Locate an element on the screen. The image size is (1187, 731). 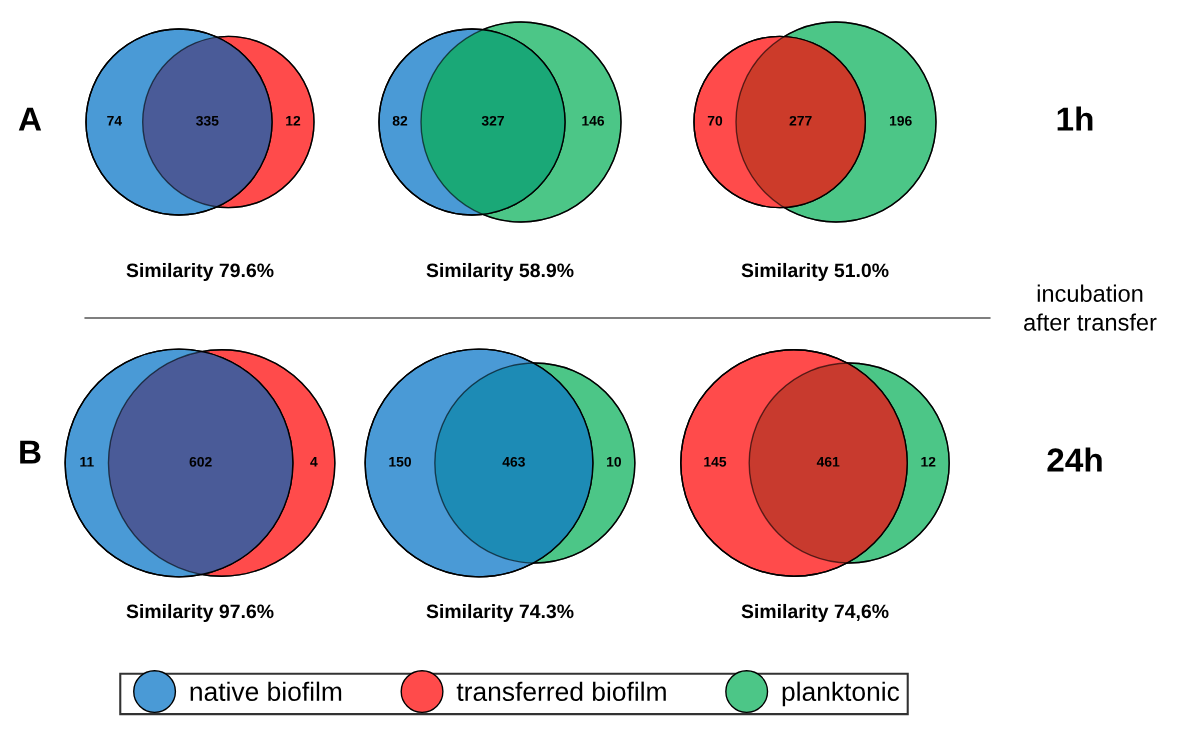
text: 1h is located at coordinates (1075, 118).